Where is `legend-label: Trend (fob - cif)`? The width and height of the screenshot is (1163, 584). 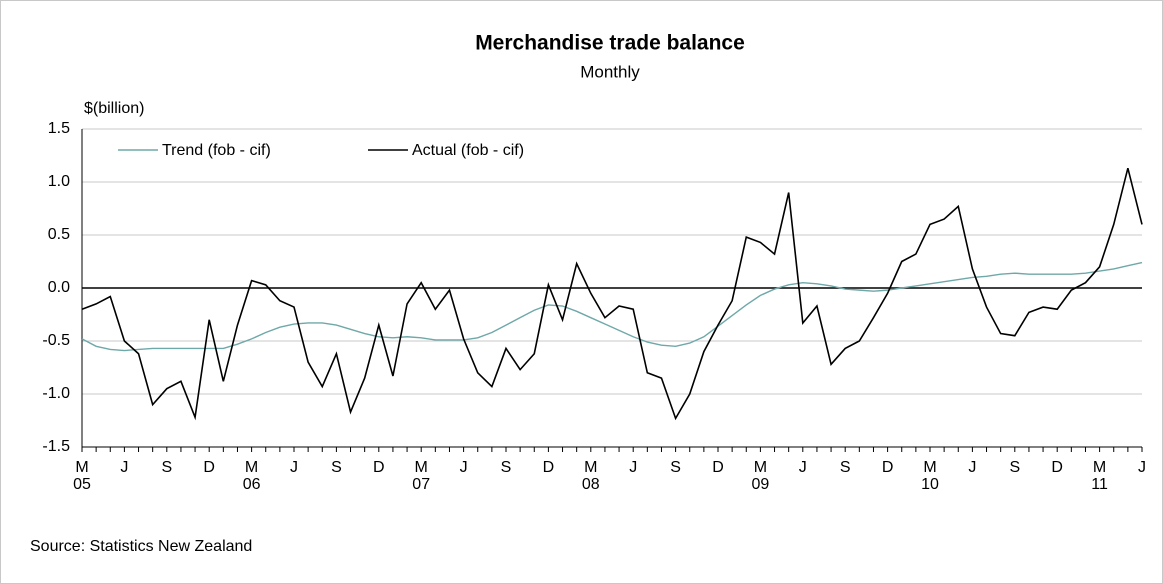 legend-label: Trend (fob - cif) is located at coordinates (216, 150).